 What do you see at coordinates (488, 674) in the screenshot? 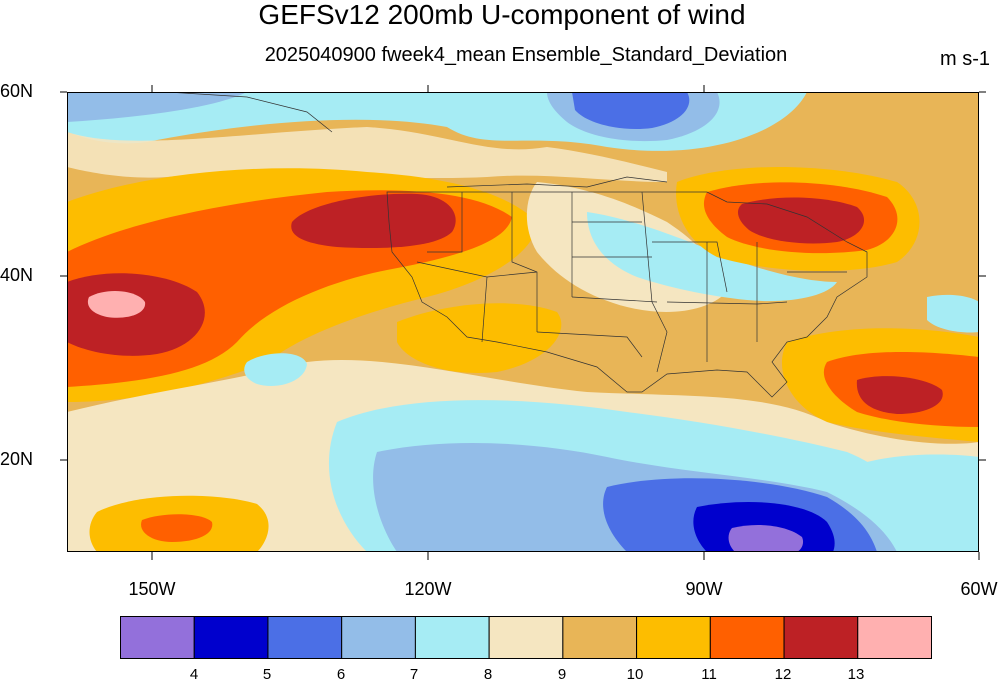
I see `colorbar-label-8: 8` at bounding box center [488, 674].